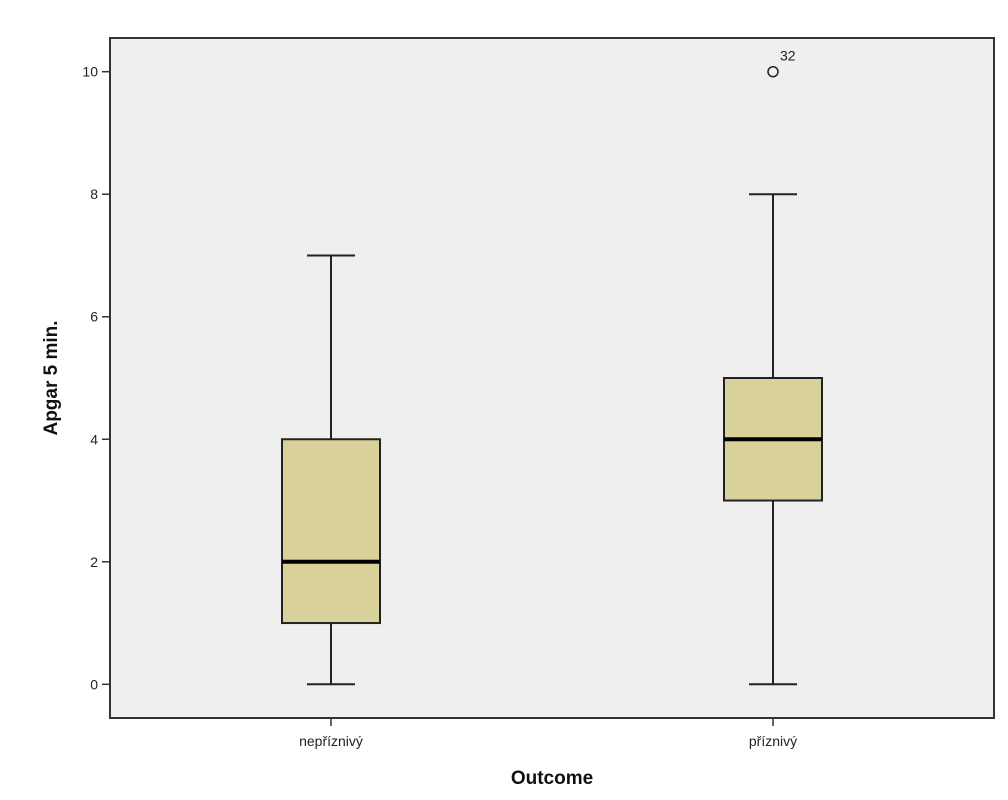 This screenshot has width=1008, height=800. What do you see at coordinates (94, 194) in the screenshot?
I see `y-tick-label: 8` at bounding box center [94, 194].